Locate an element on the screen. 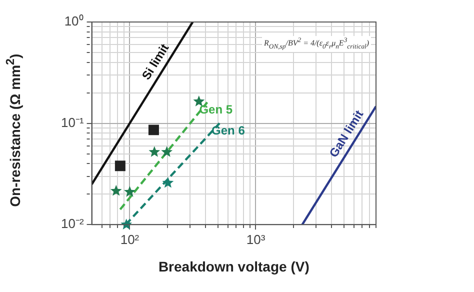 This screenshot has height=292, width=474. y-tick-label: 10⁰ is located at coordinates (74, 21).